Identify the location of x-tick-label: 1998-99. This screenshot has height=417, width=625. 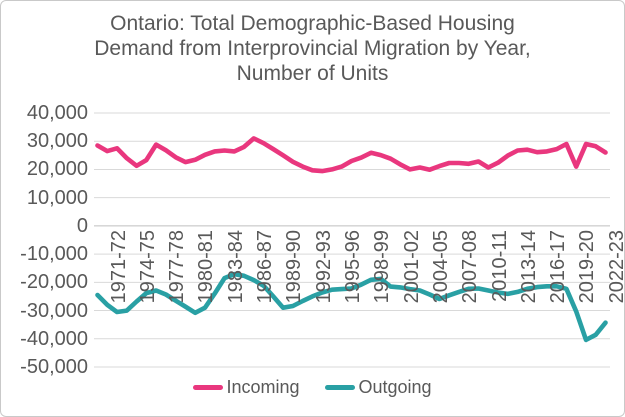
(382, 267).